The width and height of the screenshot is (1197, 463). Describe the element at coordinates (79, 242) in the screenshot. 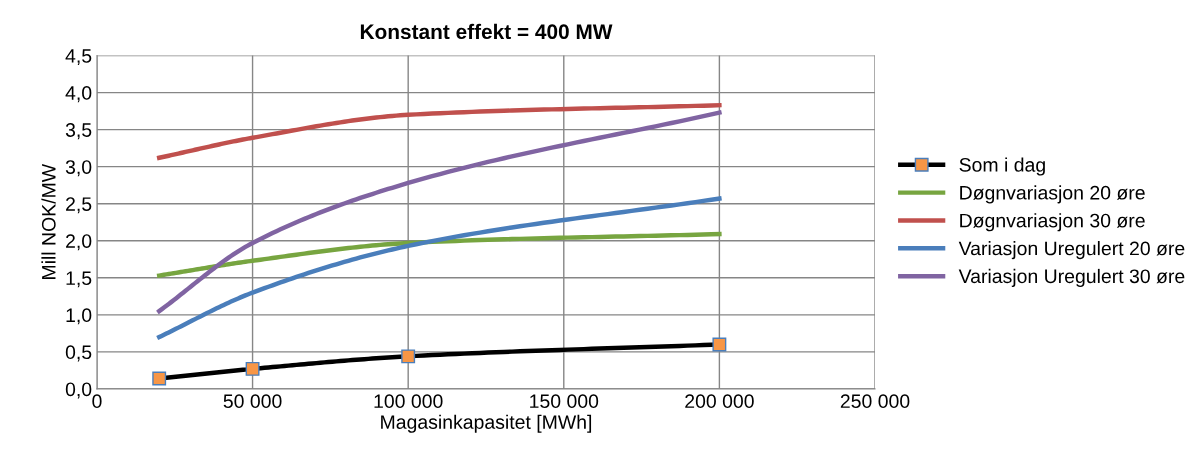

I see `y-tick-label: 2,0` at that location.